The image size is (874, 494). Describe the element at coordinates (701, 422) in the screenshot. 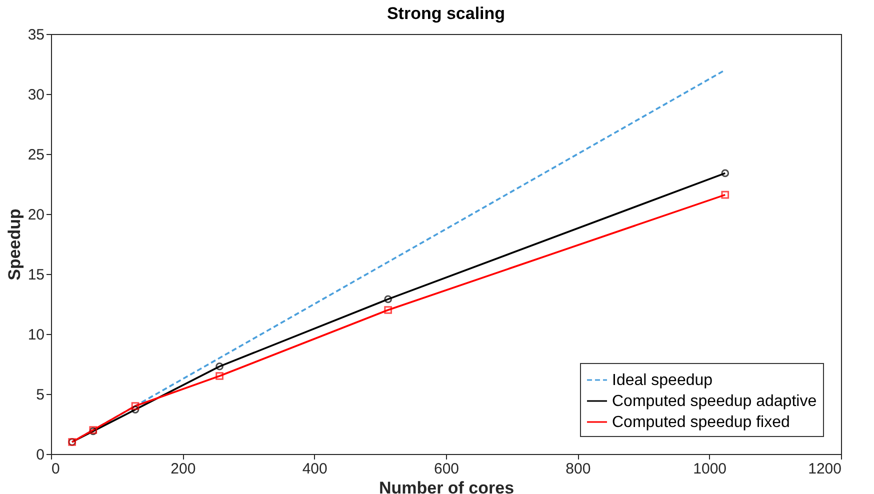

I see `legend-label: Computed speedup fixed` at that location.